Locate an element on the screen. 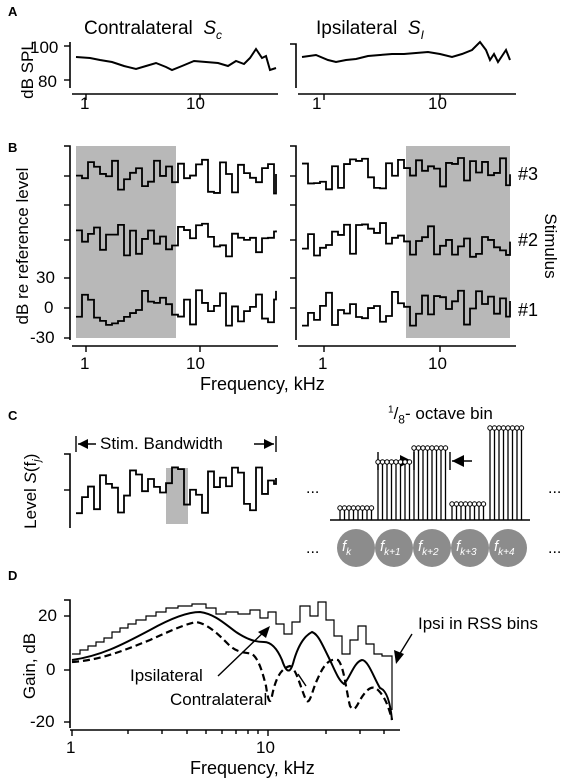  panel-b-label: B is located at coordinates (13, 147).